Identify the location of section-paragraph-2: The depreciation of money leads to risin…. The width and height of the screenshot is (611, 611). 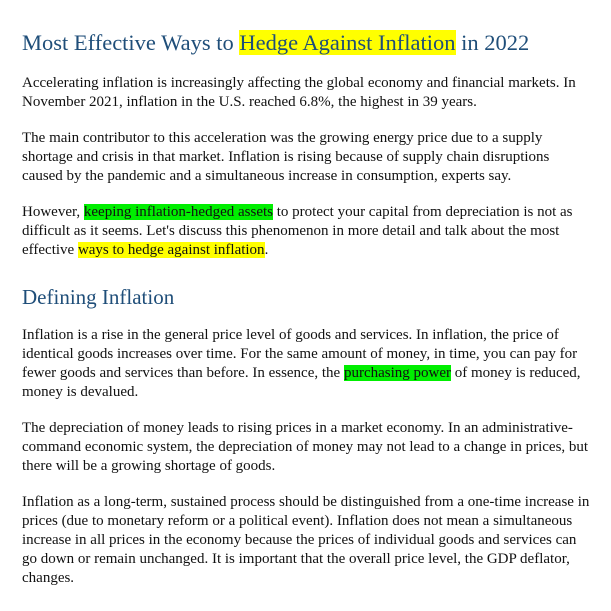
(305, 447).